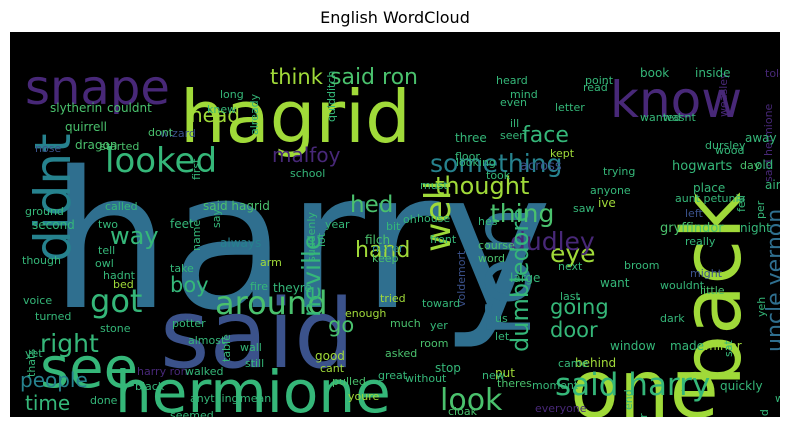 This screenshot has width=790, height=427. I want to click on word-three: three, so click(471, 138).